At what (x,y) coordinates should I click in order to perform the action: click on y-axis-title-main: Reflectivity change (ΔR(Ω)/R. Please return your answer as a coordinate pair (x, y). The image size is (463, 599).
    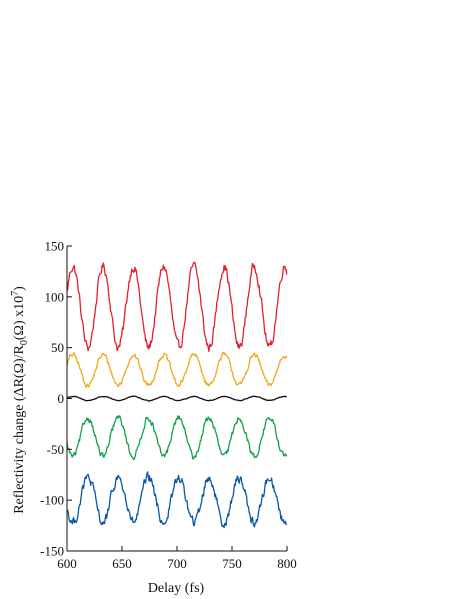
    Looking at the image, I should click on (19, 428).